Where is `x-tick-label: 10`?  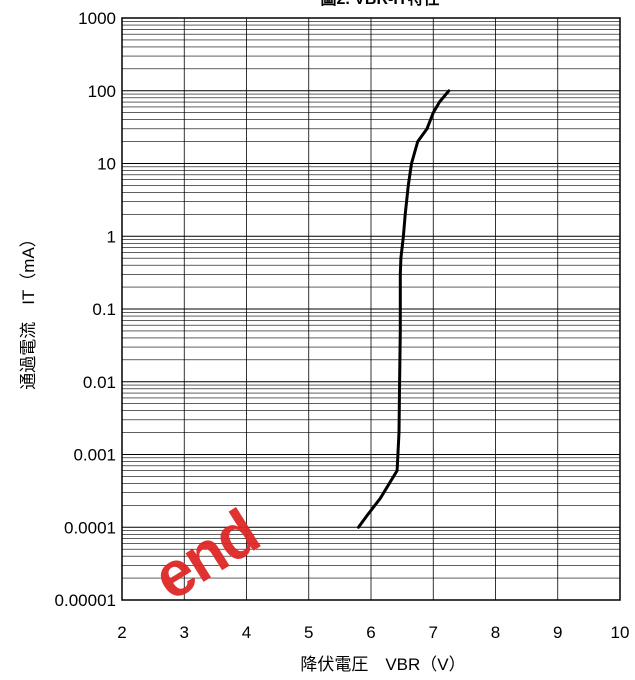 x-tick-label: 10 is located at coordinates (620, 632).